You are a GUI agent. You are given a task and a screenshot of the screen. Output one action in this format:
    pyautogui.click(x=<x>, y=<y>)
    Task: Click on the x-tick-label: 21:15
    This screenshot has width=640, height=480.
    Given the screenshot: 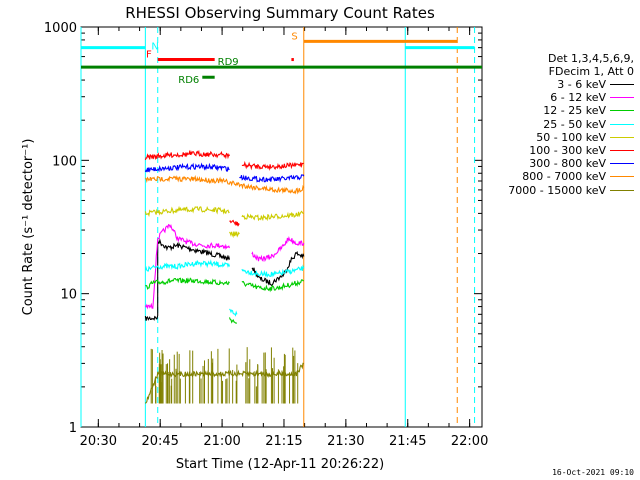 What is the action you would take?
    pyautogui.click(x=283, y=441)
    